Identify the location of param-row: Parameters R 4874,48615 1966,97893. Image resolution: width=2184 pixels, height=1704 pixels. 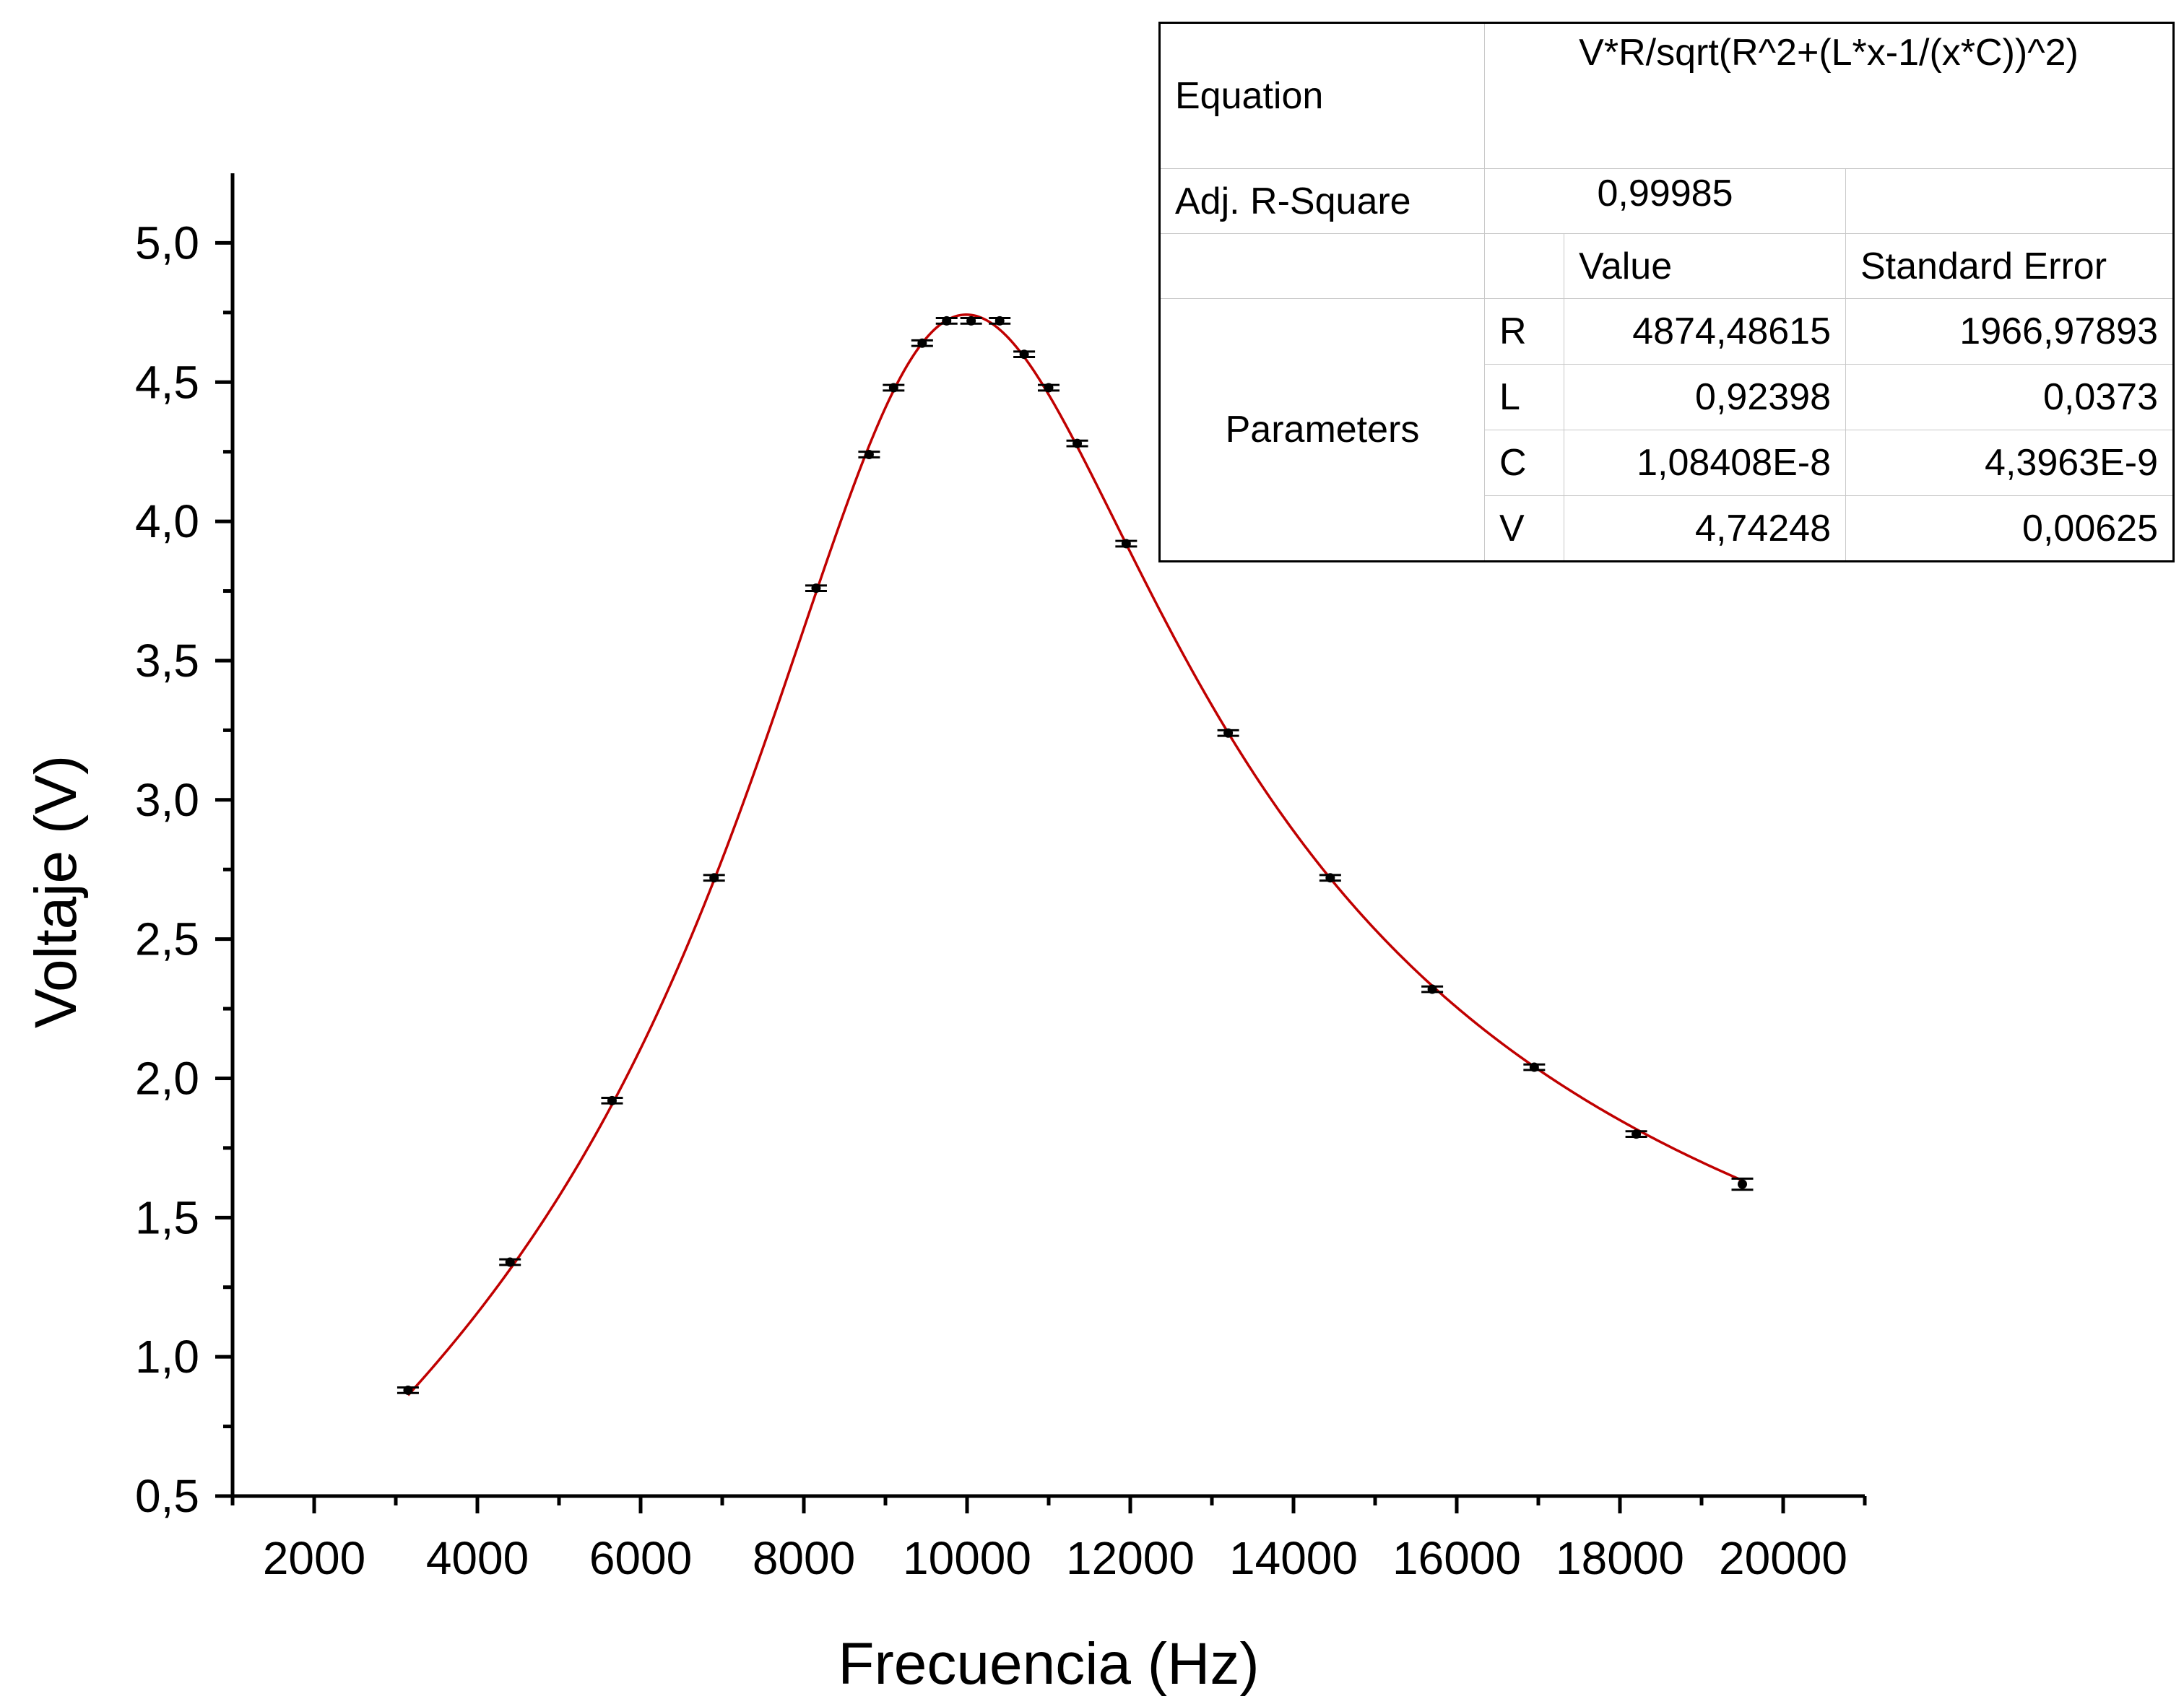
(1667, 430).